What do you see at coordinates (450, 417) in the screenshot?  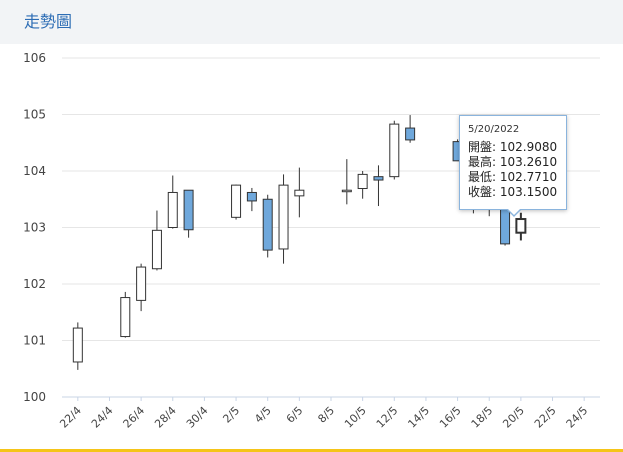 I see `x-tick-label: 16/5` at bounding box center [450, 417].